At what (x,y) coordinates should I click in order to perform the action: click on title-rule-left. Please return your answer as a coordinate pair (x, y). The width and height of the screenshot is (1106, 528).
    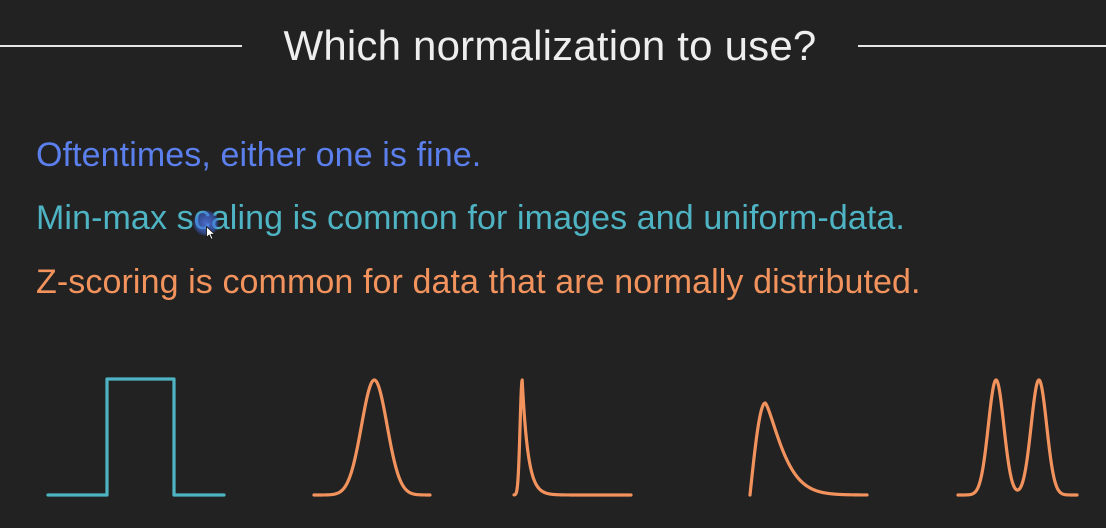
    Looking at the image, I should click on (121, 46).